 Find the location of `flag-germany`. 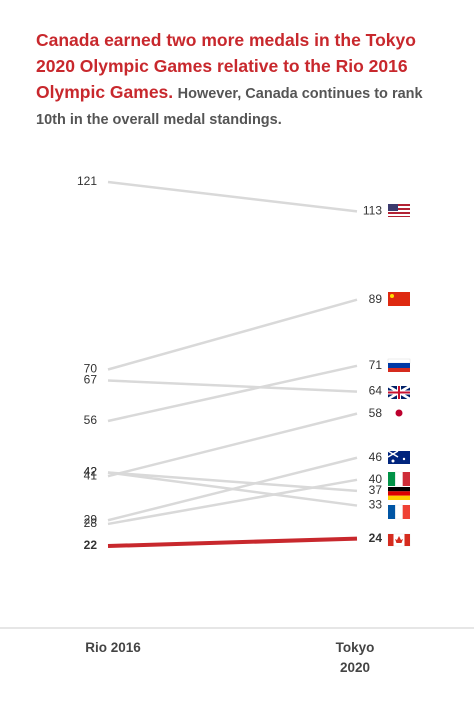

flag-germany is located at coordinates (399, 493).